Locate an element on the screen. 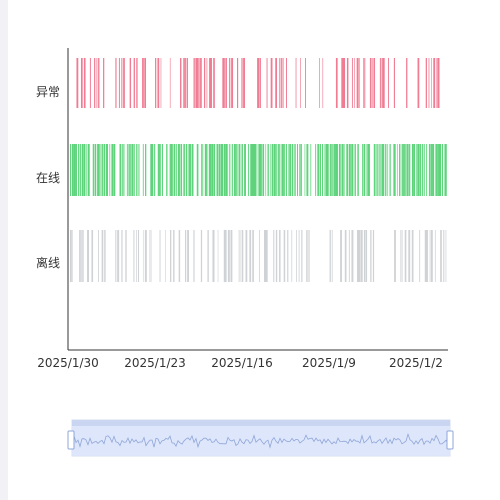 The width and height of the screenshot is (500, 500). data-zoom-handle-left is located at coordinates (71, 440).